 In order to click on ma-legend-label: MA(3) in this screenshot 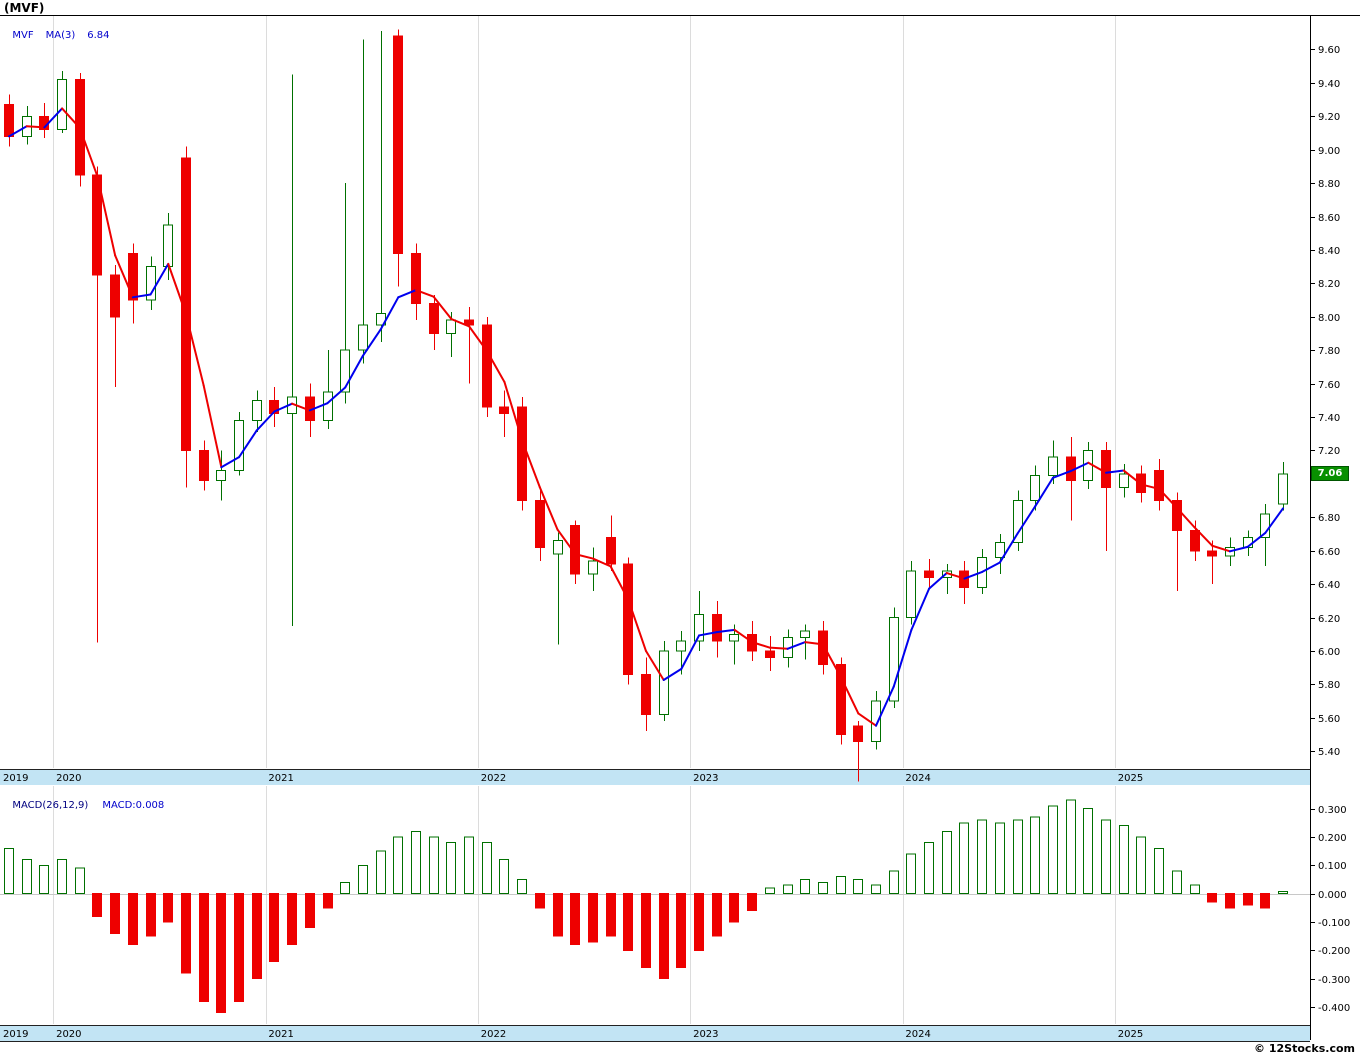, I will do `click(60, 35)`.